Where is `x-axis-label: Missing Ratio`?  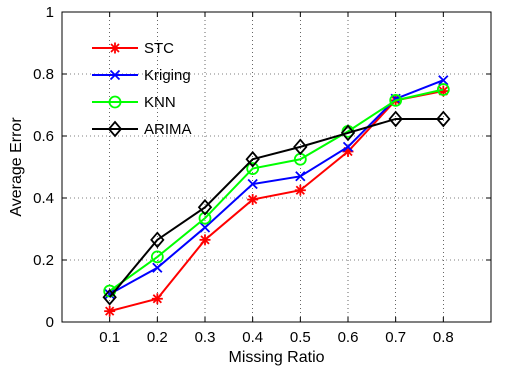 x-axis-label: Missing Ratio is located at coordinates (276, 357).